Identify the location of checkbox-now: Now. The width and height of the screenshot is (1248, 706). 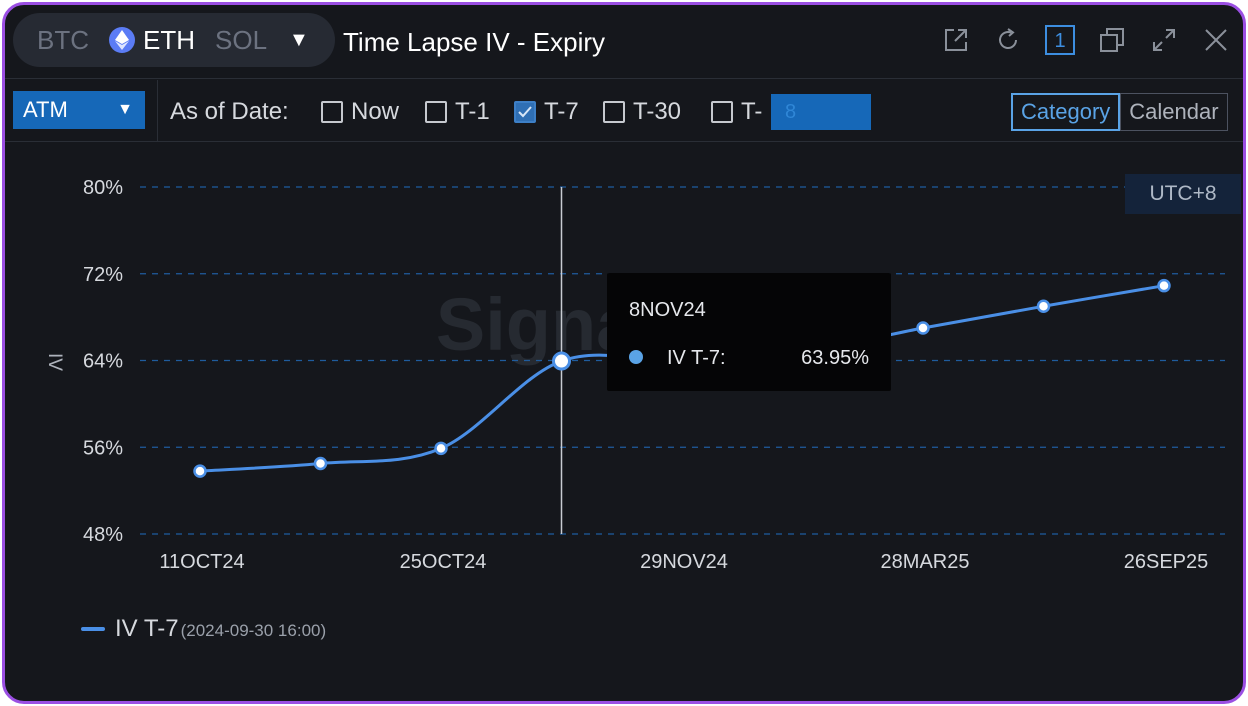
(360, 112).